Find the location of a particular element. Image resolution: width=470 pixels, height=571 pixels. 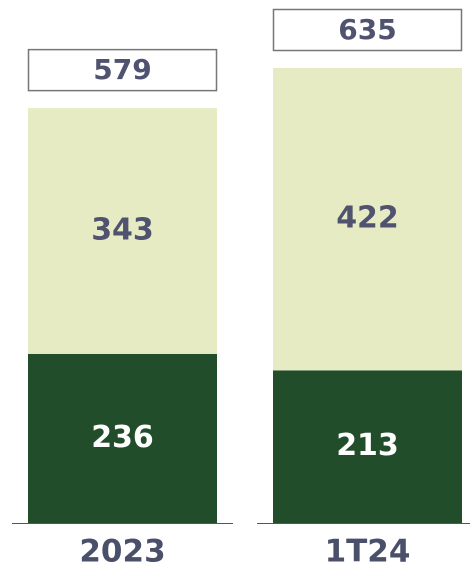

value-label: 422 is located at coordinates (367, 218).